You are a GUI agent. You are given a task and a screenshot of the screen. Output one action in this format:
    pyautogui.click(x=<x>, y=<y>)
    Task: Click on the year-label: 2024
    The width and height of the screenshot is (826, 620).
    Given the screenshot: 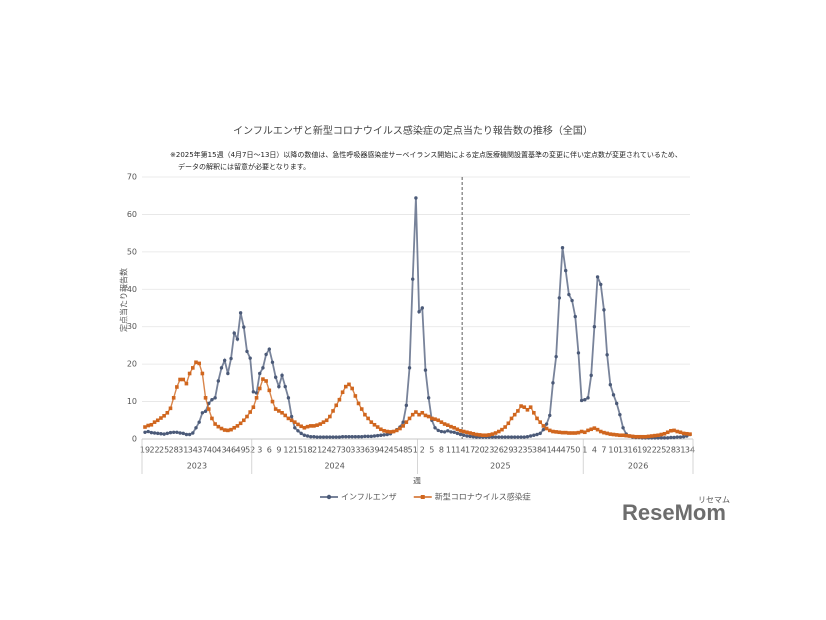 What is the action you would take?
    pyautogui.click(x=334, y=466)
    